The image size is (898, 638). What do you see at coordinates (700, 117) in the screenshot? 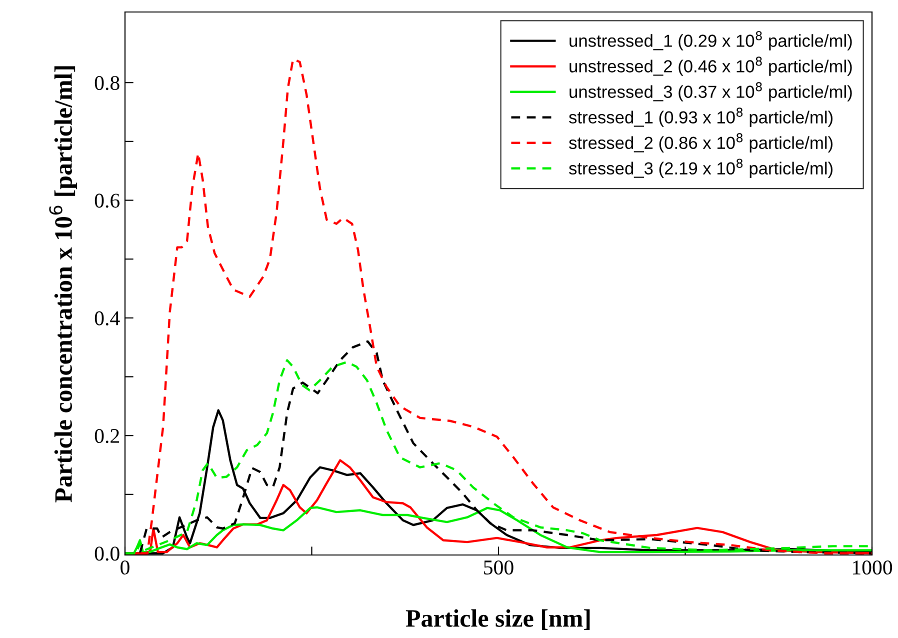
I see `legend-label: stressed_1 (0.93 x 10$^{8}$ particle/ml)` at bounding box center [700, 117].